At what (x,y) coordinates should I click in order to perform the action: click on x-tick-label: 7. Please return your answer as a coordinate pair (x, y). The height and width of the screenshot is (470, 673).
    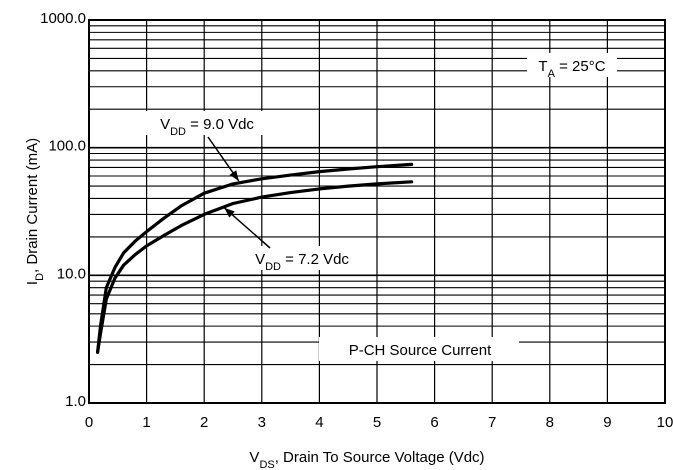
    Looking at the image, I should click on (492, 422).